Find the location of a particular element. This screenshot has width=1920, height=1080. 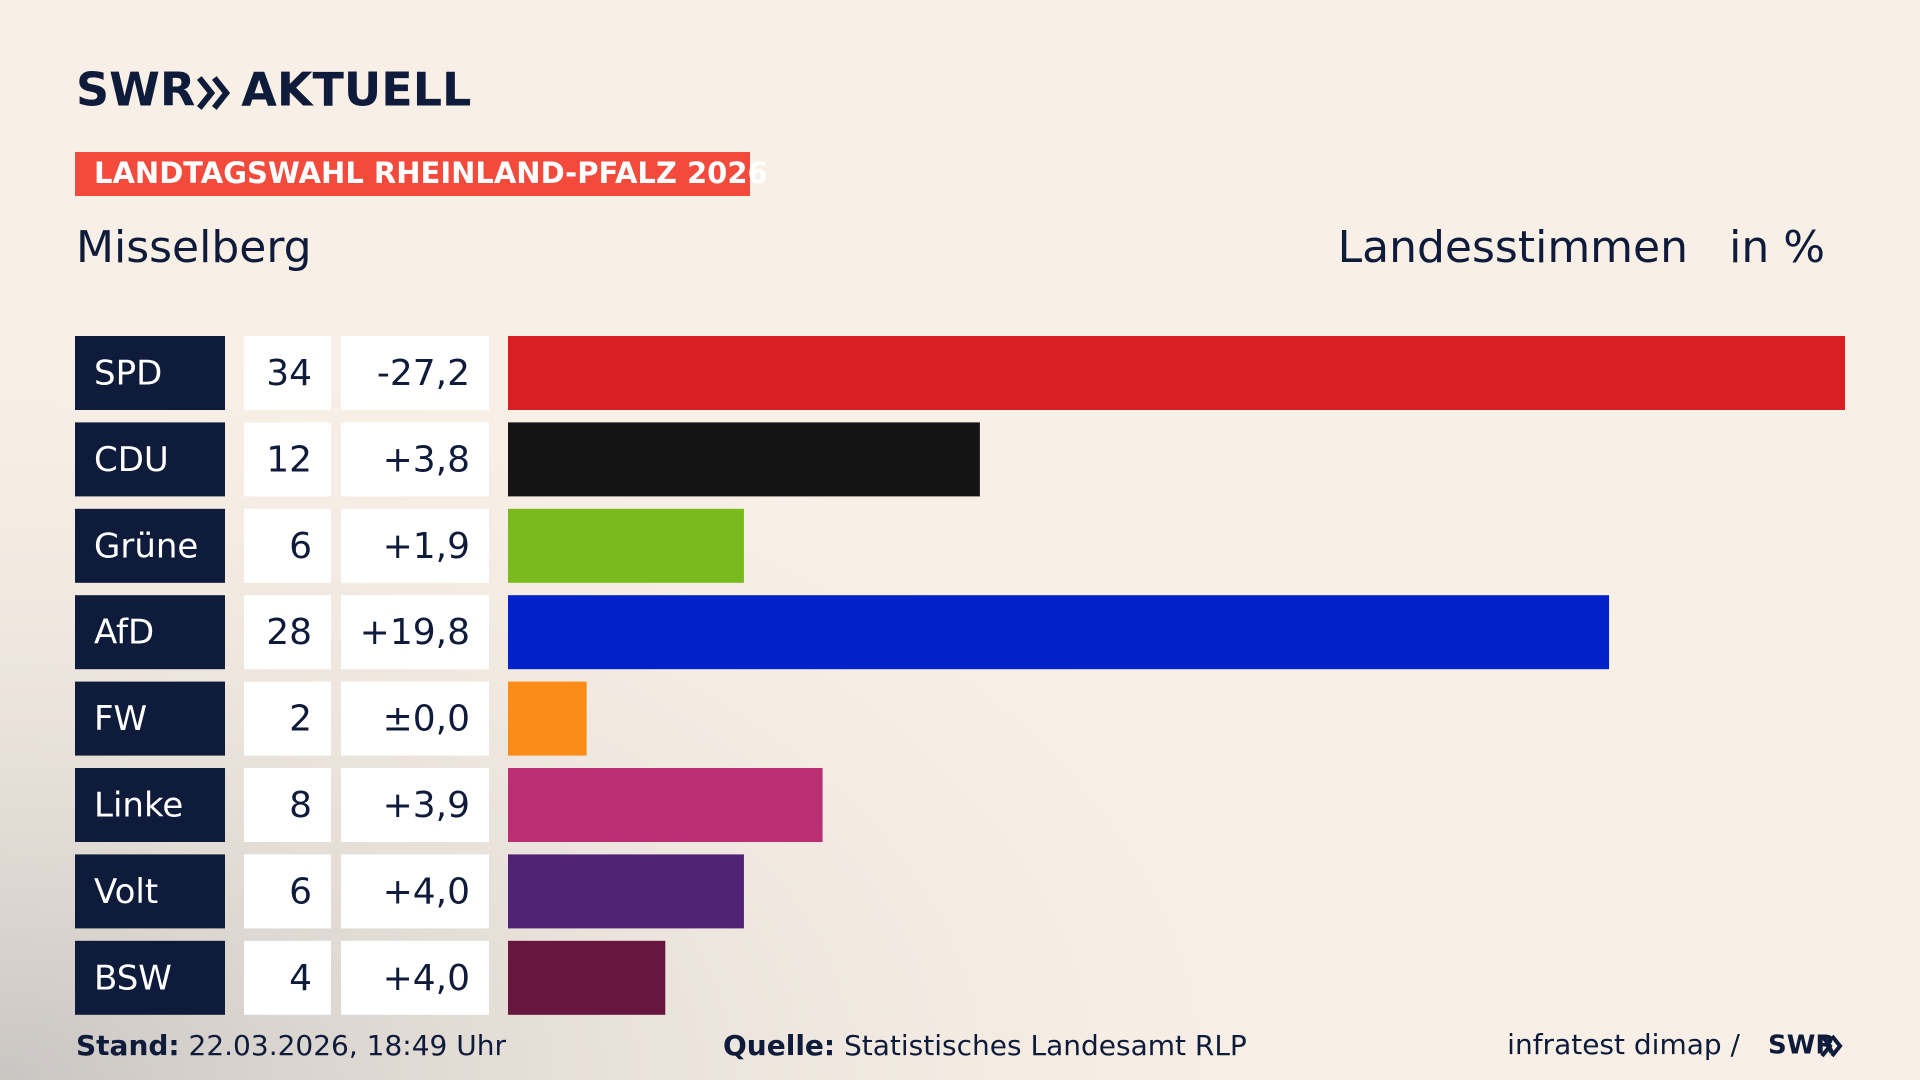

value-label: 34 is located at coordinates (289, 373).